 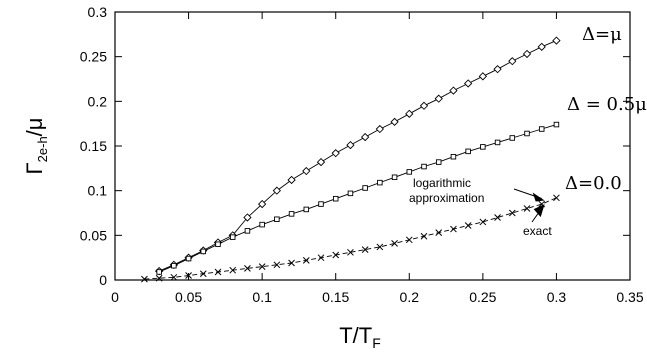 I want to click on y-tick-label: 0, so click(x=103, y=280).